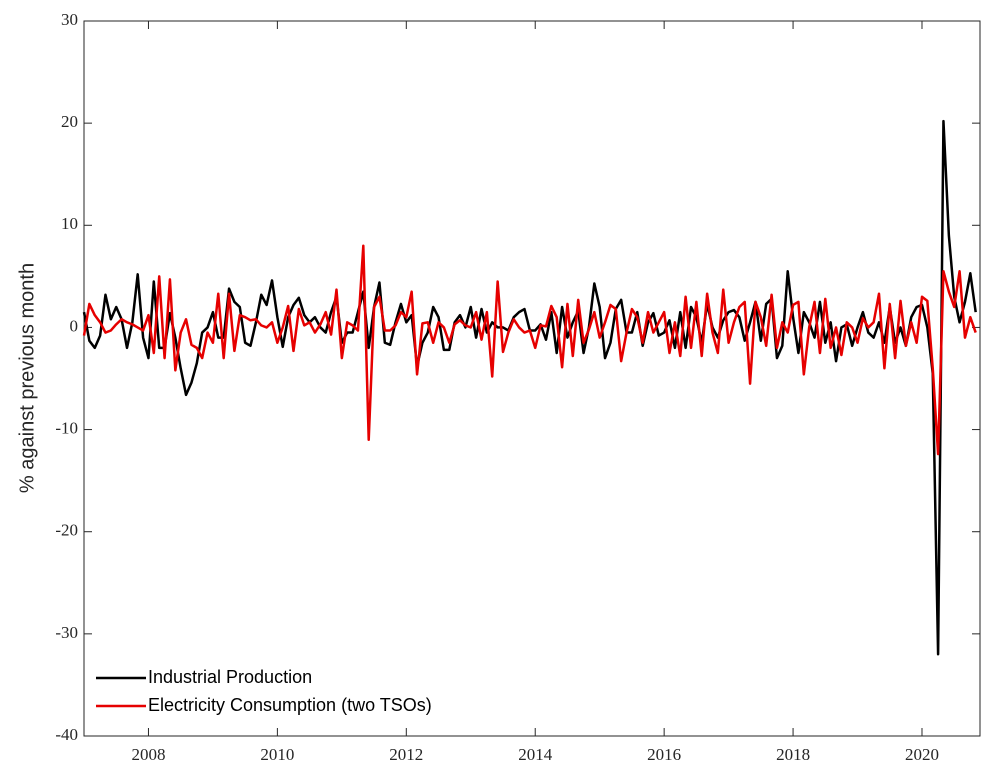 The image size is (981, 766). What do you see at coordinates (290, 705) in the screenshot?
I see `legend-label: Electricity Consumption (two TSOs)` at bounding box center [290, 705].